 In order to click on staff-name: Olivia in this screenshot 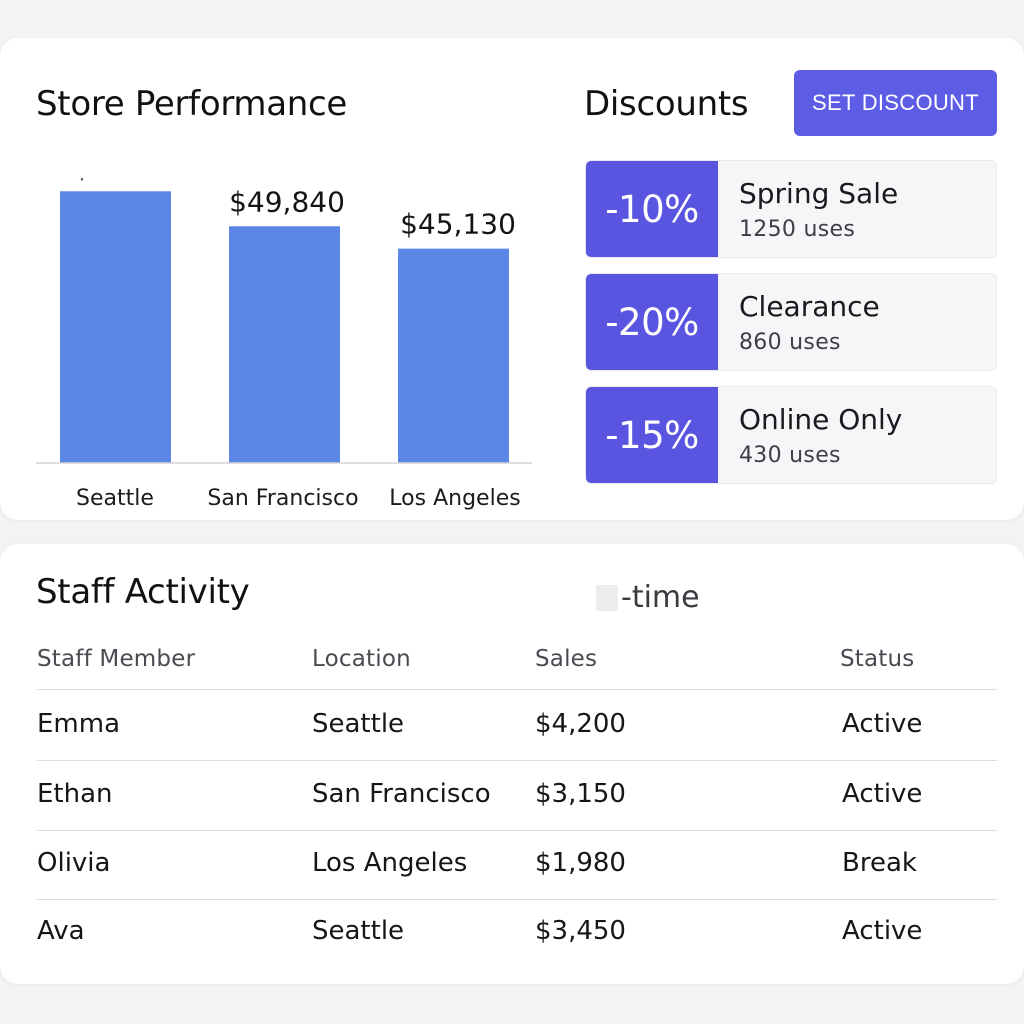, I will do `click(74, 863)`.